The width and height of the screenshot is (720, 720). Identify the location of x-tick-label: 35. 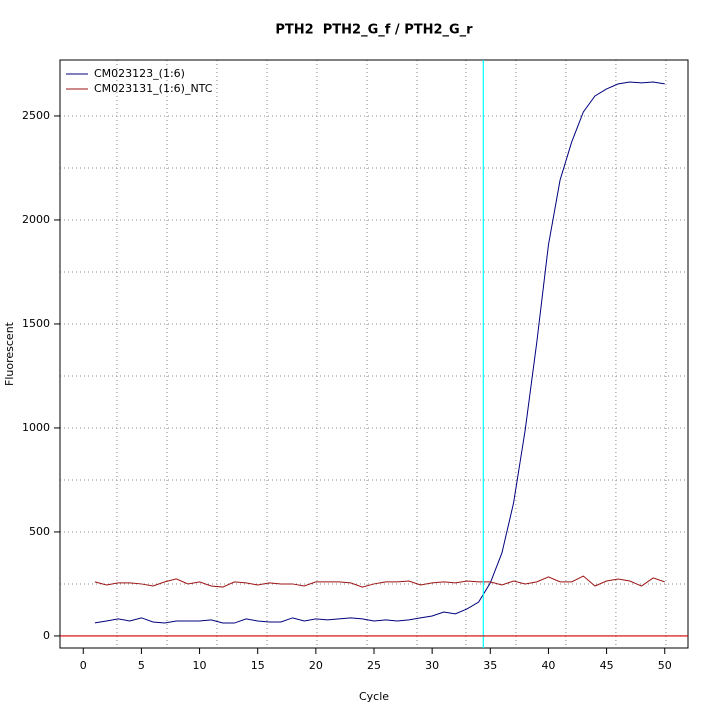
(490, 665).